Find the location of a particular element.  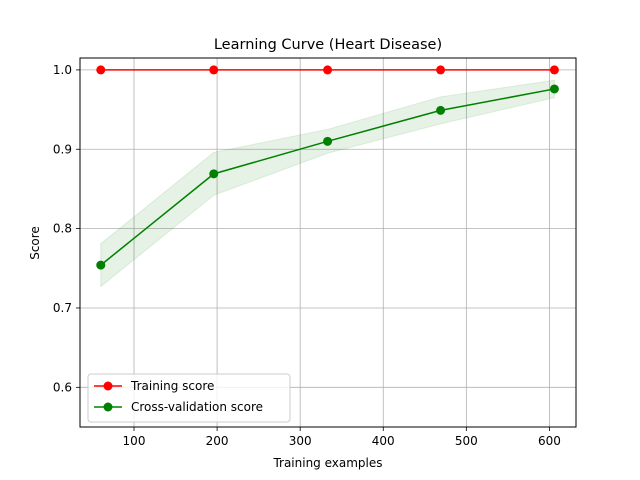

y-tick-label: 0.7 is located at coordinates (62, 308).